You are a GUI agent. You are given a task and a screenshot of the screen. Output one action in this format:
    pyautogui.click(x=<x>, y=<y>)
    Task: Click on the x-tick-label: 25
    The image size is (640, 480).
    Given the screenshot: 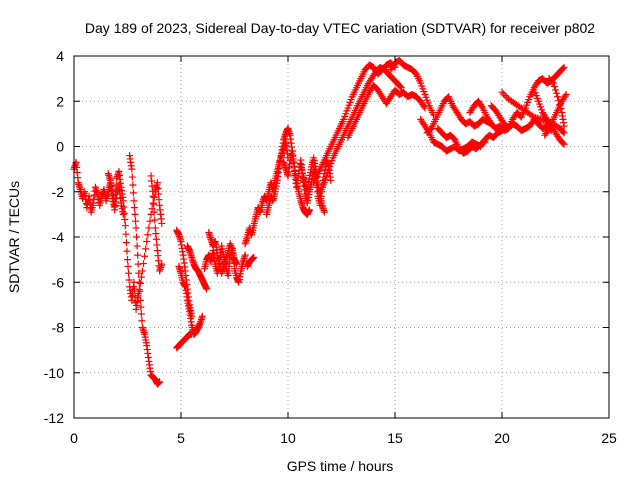 What is the action you would take?
    pyautogui.click(x=609, y=438)
    